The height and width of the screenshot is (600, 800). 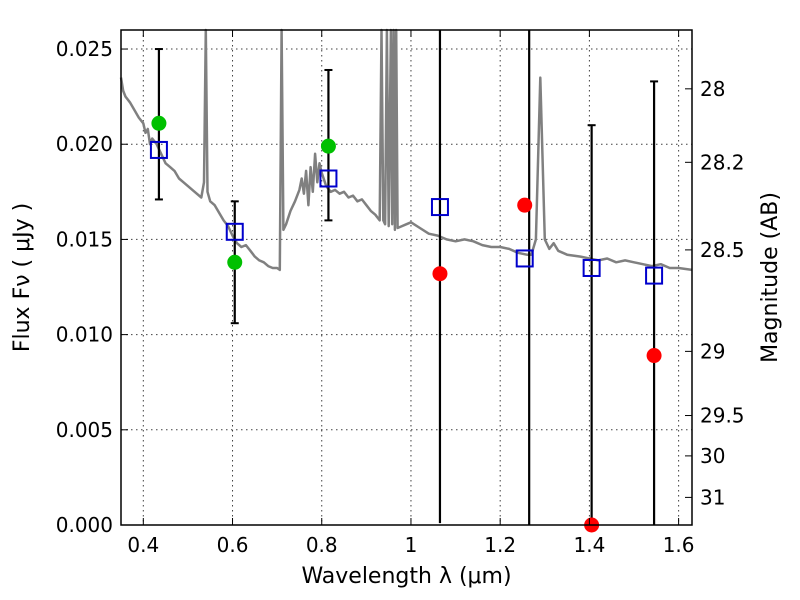 I want to click on y-right-axis-label: Magnitude (AB), so click(x=770, y=277).